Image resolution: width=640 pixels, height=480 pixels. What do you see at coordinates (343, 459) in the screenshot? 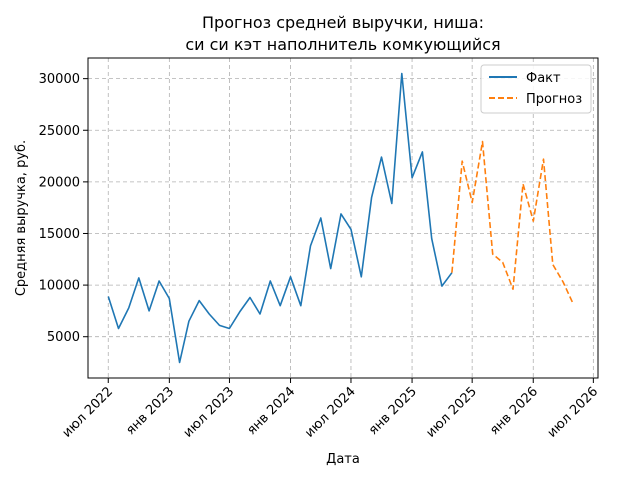
I see `x-axis-label: Дата` at bounding box center [343, 459].